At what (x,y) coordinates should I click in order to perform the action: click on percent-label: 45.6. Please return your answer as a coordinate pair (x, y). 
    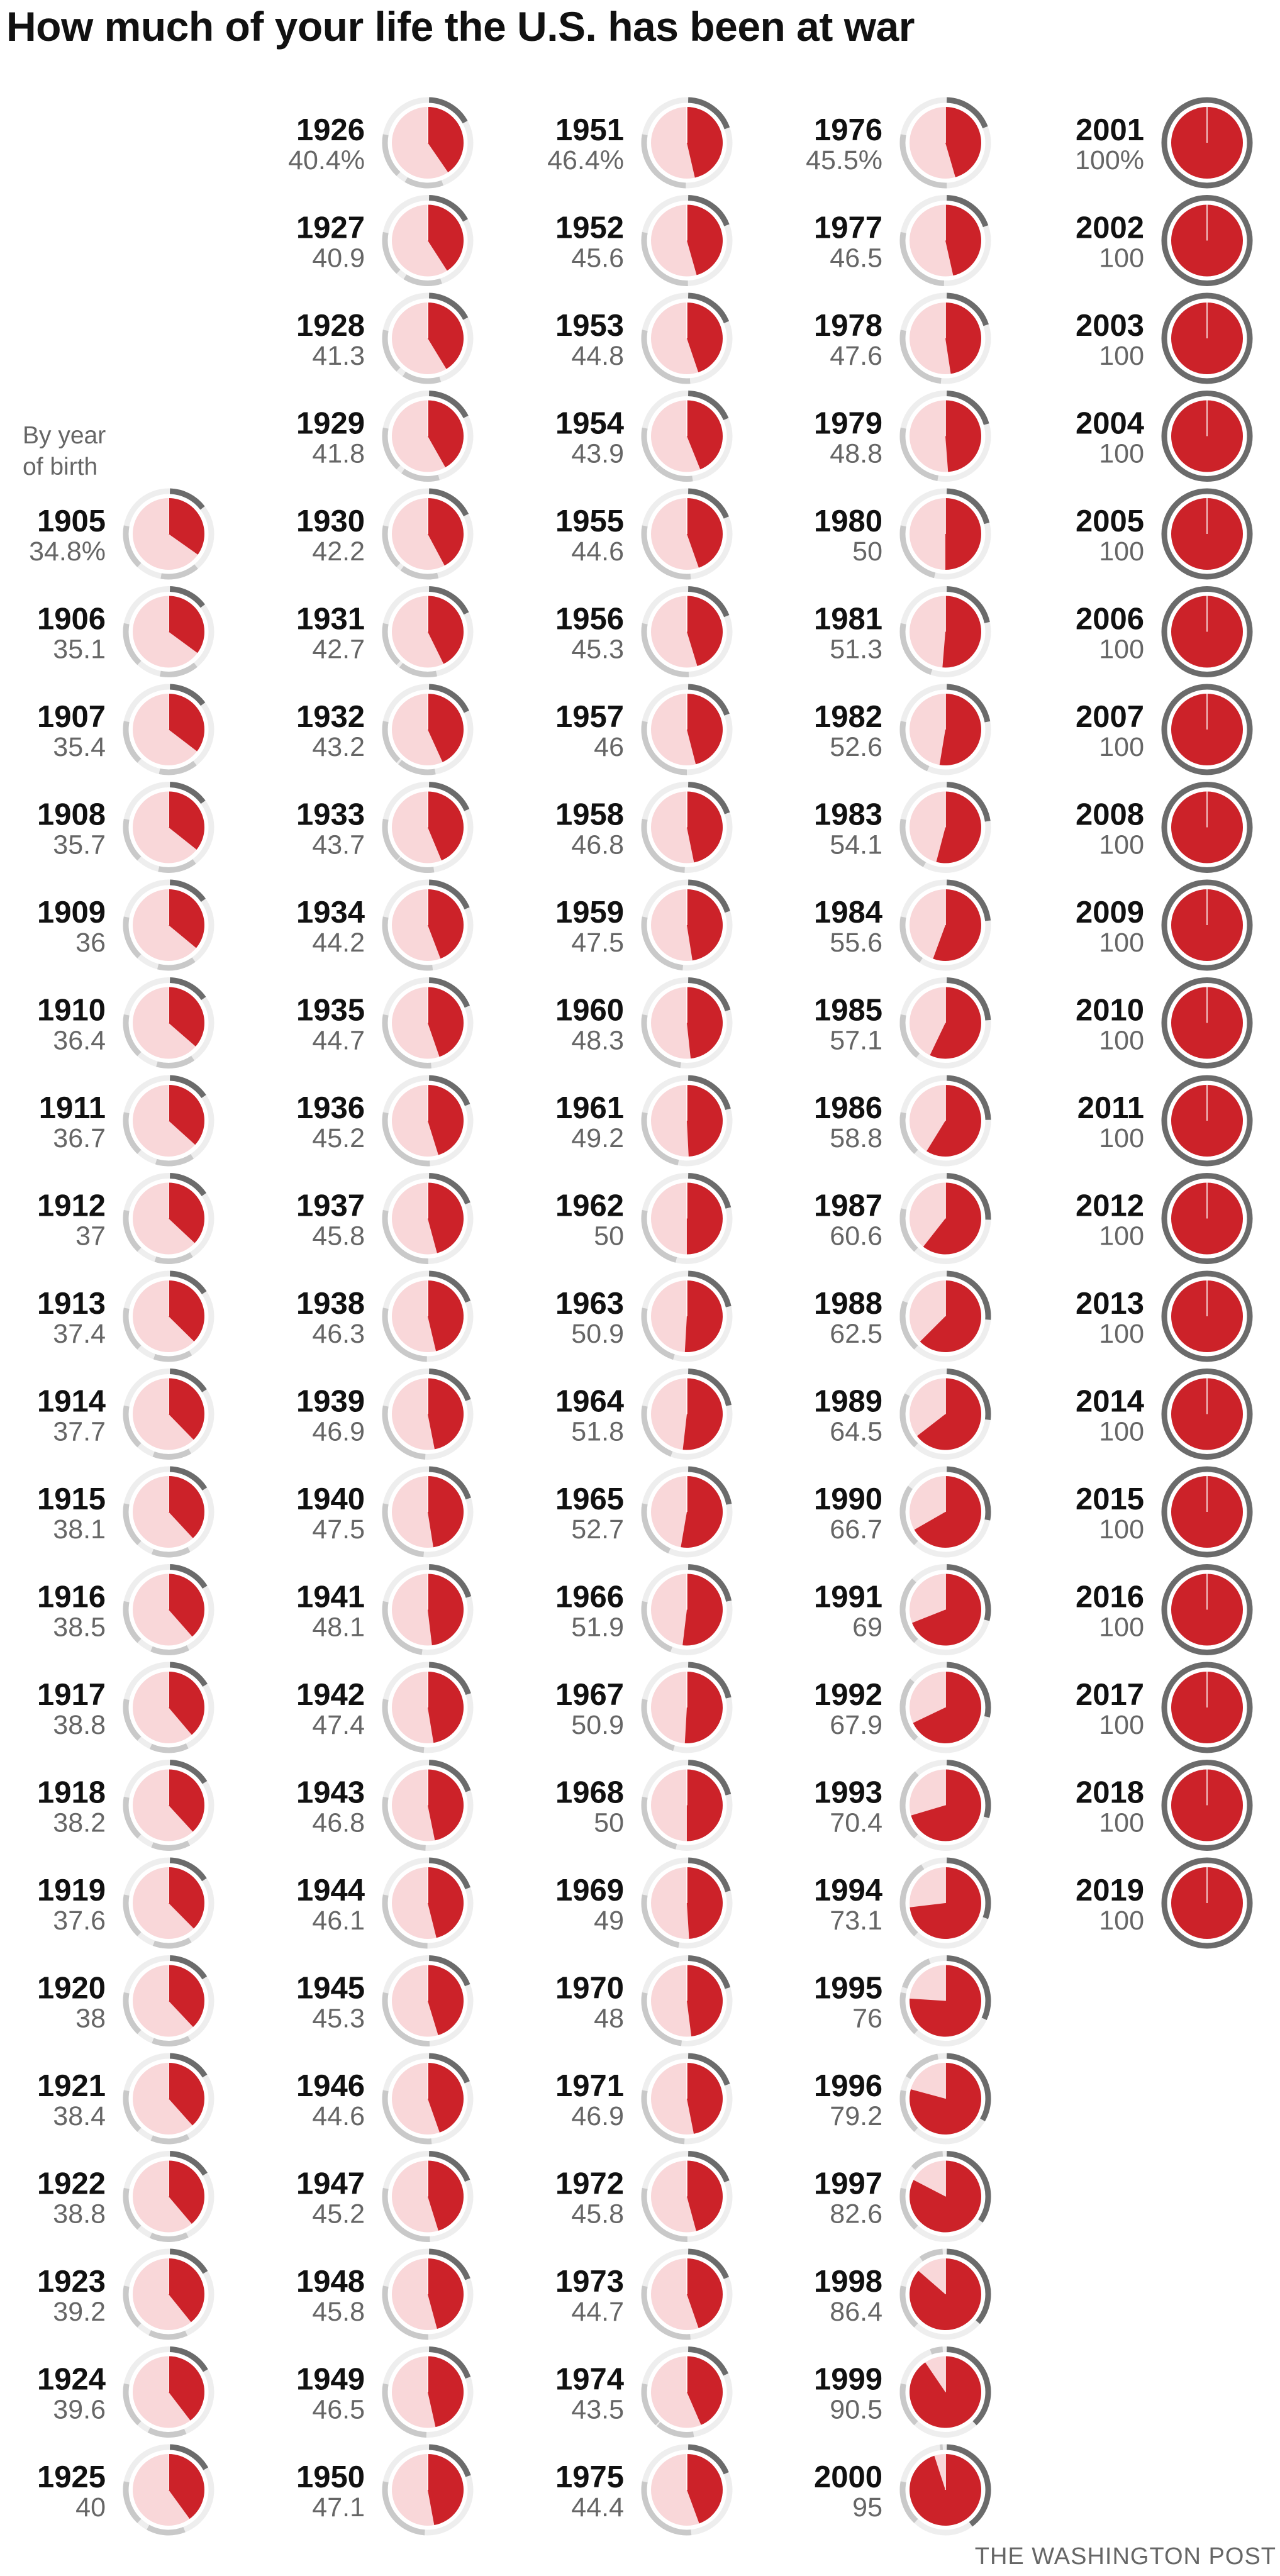
    Looking at the image, I should click on (597, 258).